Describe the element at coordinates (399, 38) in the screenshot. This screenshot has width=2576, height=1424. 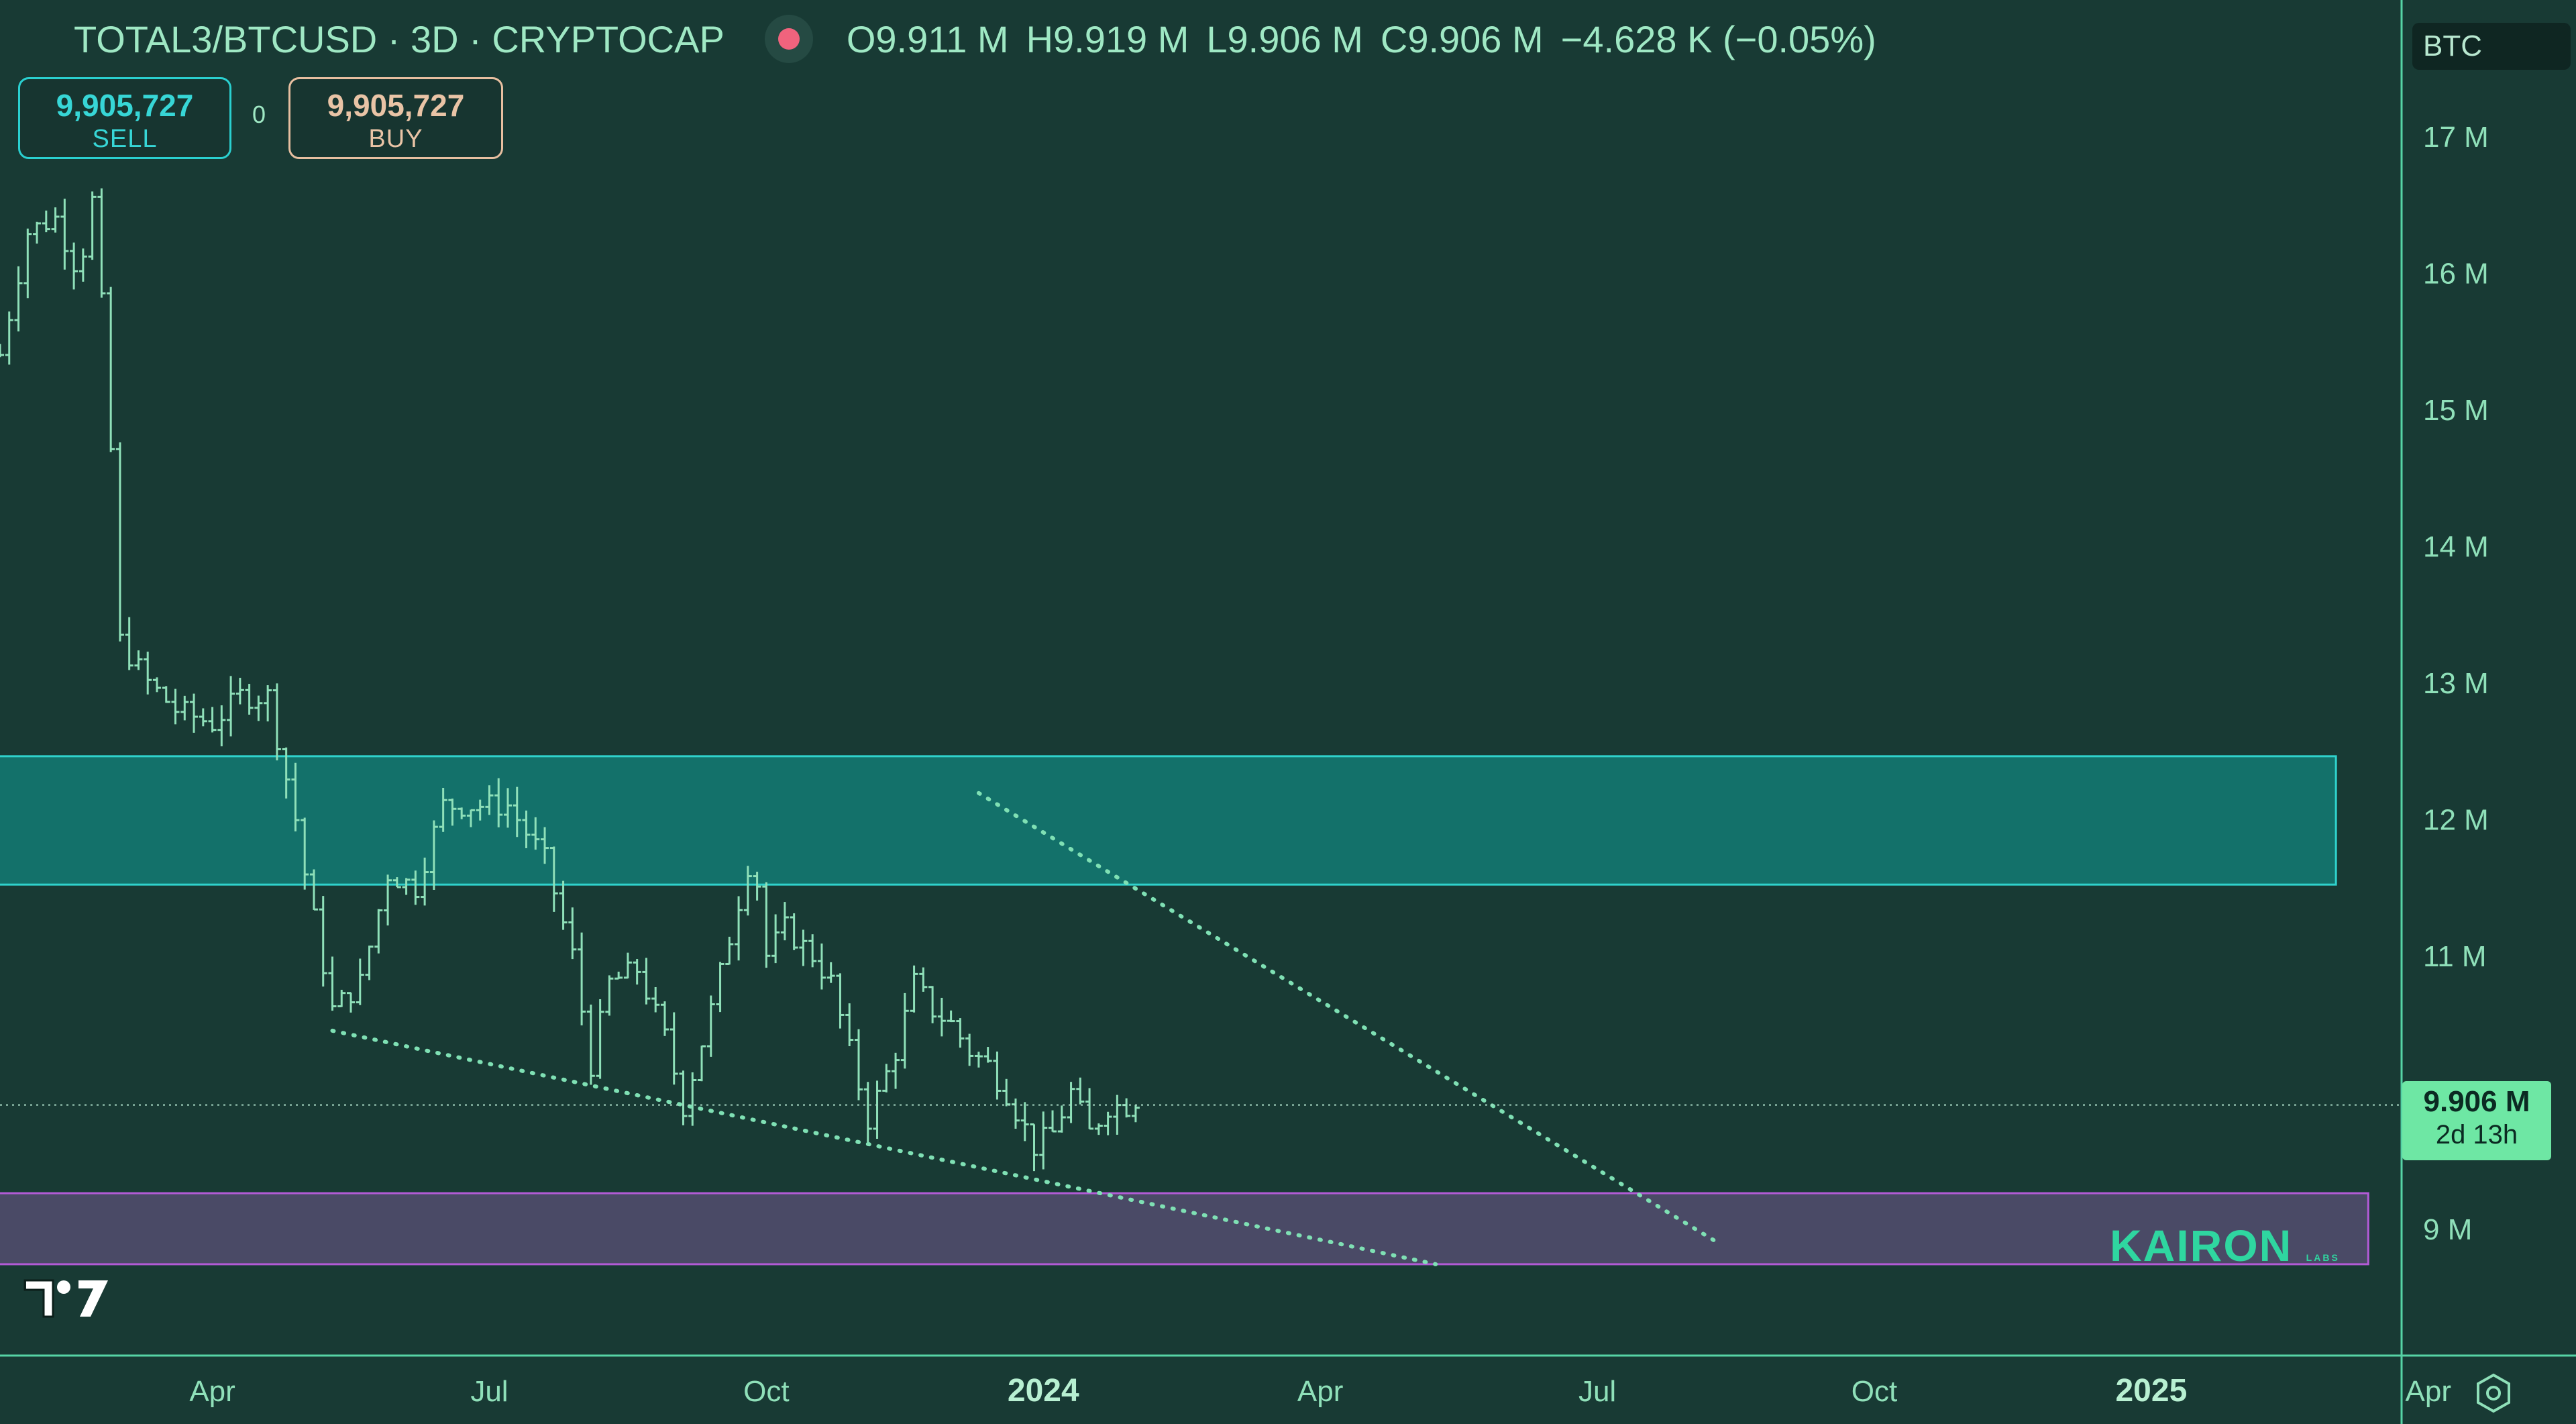
I see `symbol-title: TOTAL3/BTCUSD · 3D · CRYPTOCAP` at that location.